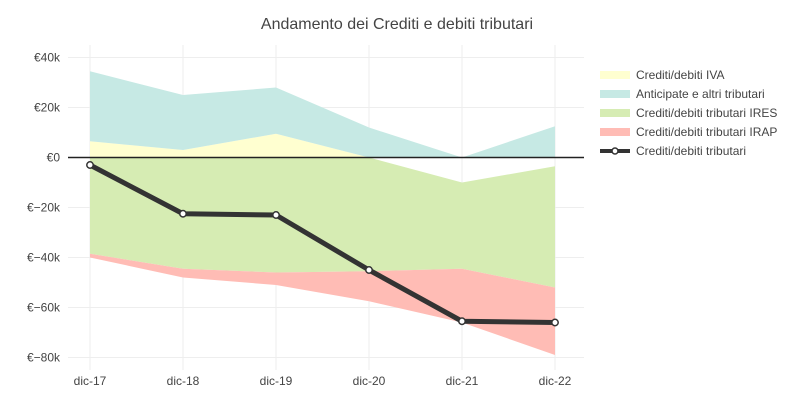 The width and height of the screenshot is (793, 400). What do you see at coordinates (322, 304) in the screenshot?
I see `area-crediti-debiti-tributari-irap` at bounding box center [322, 304].